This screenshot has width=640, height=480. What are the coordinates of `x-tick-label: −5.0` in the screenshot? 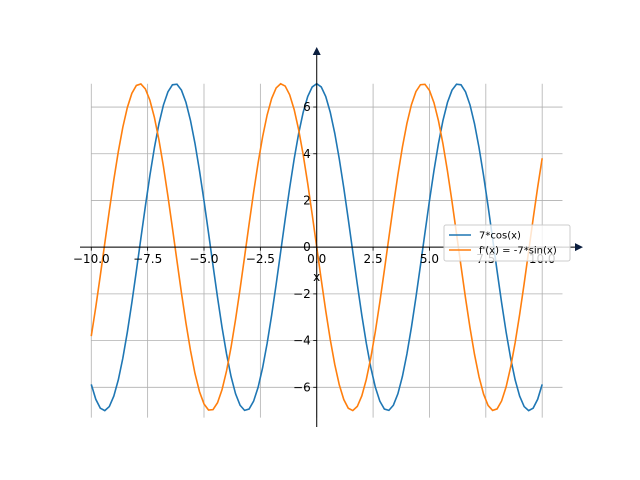 It's located at (203, 259).